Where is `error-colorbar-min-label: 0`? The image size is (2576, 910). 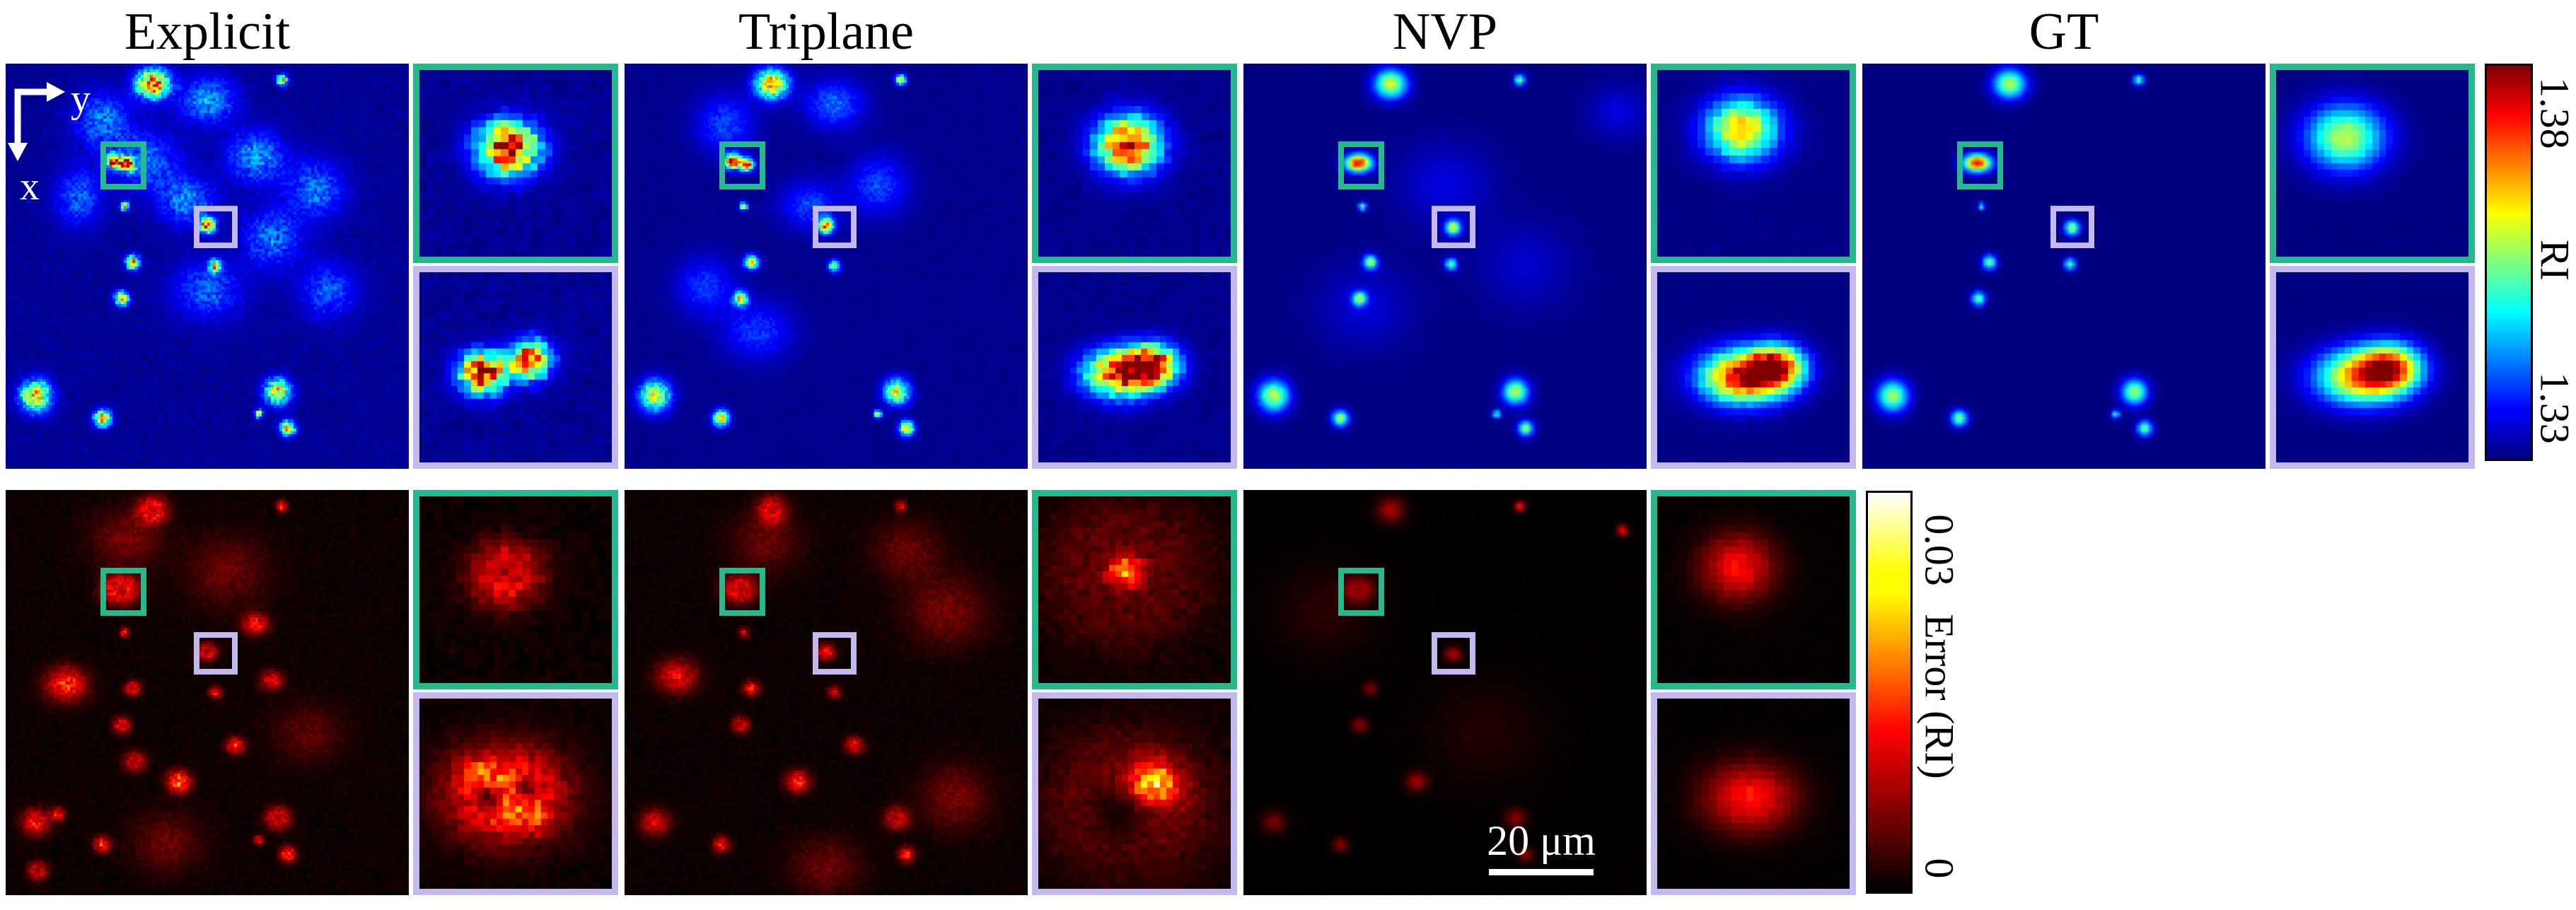
error-colorbar-min-label: 0 is located at coordinates (1939, 868).